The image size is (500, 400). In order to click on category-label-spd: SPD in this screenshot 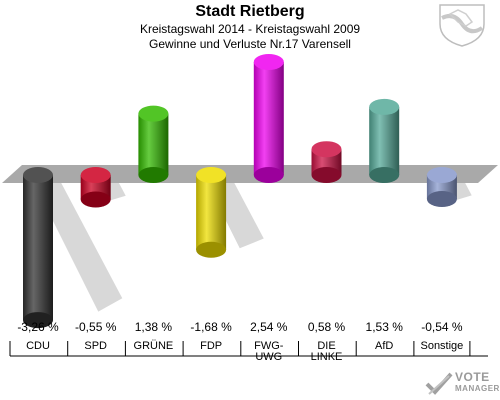, I will do `click(95, 346)`.